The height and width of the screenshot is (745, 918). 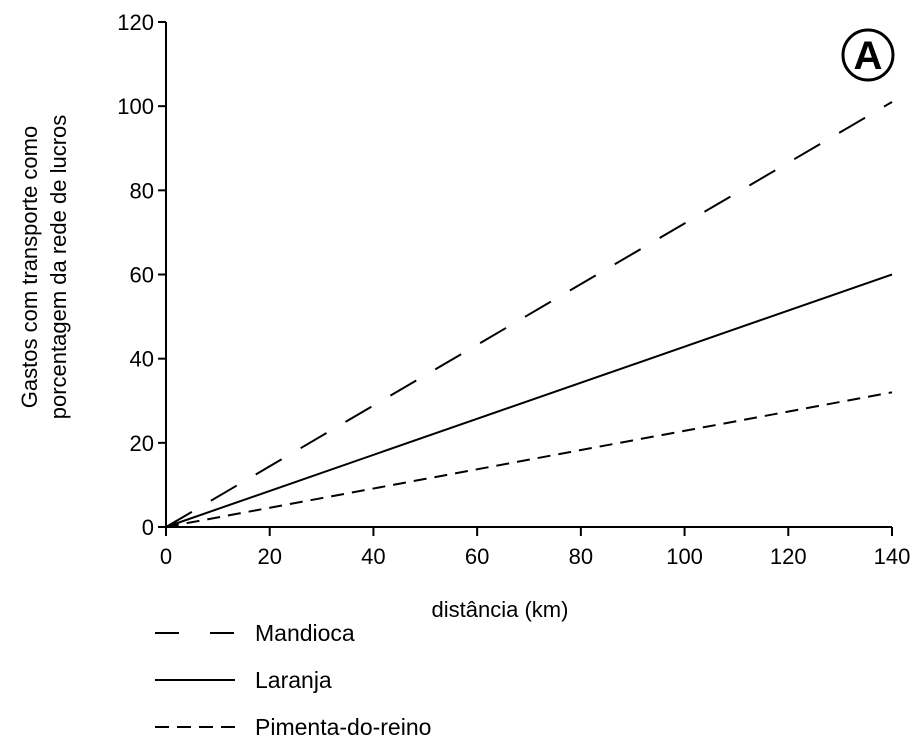 I want to click on x-tick-label: 60, so click(x=477, y=556).